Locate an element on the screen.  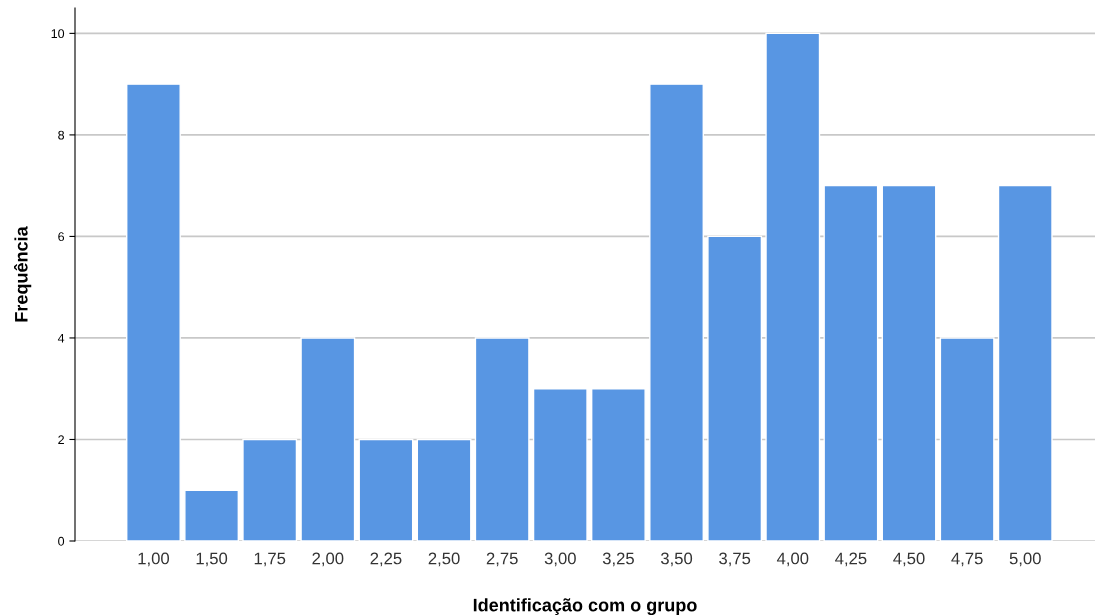
x-tick-label: 1,00 is located at coordinates (154, 559).